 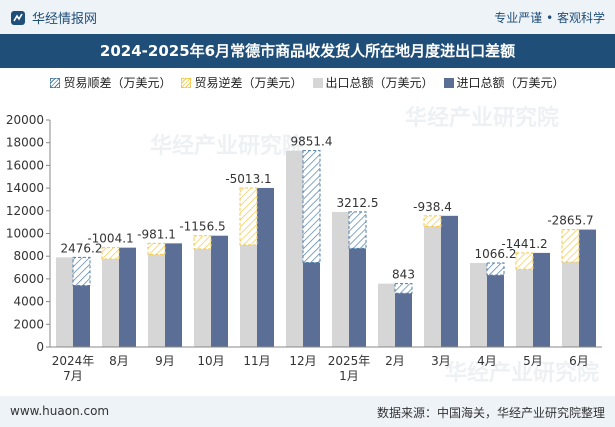 I want to click on y-tick-label: 6000, so click(x=28, y=279).